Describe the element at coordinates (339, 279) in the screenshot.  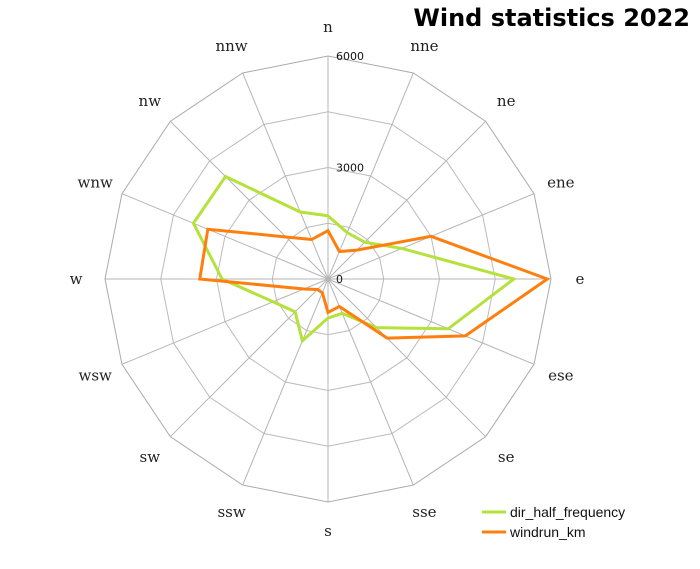
I see `tick-label-0: 0` at that location.